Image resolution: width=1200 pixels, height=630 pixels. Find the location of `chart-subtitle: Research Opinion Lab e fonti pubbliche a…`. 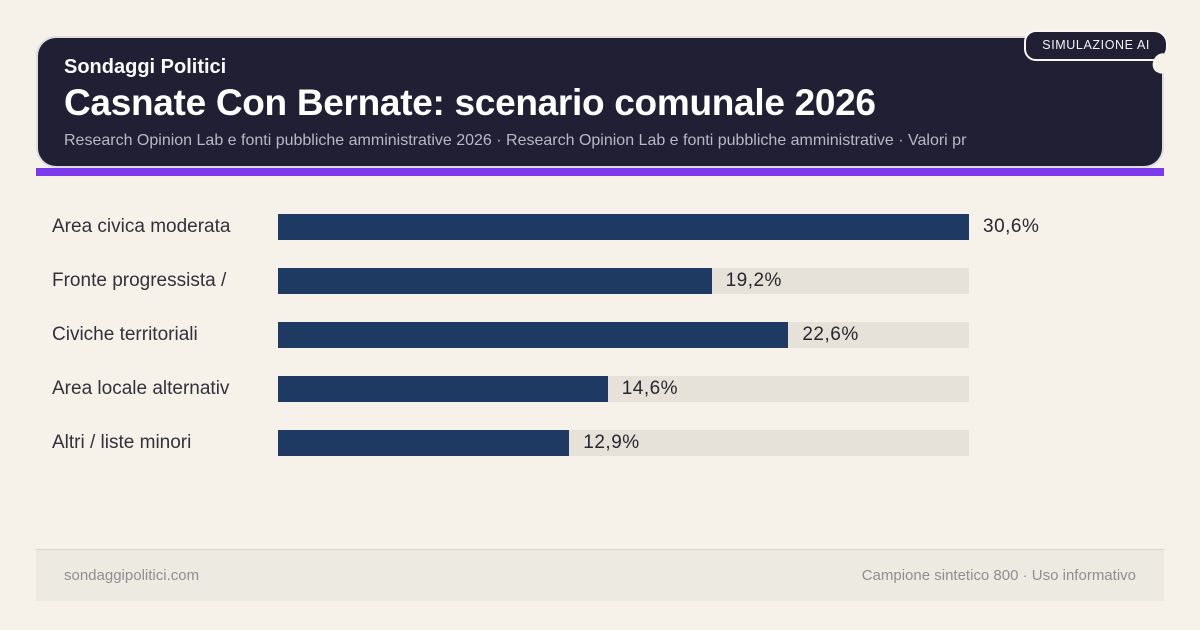

chart-subtitle: Research Opinion Lab e fonti pubbliche a… is located at coordinates (515, 140).